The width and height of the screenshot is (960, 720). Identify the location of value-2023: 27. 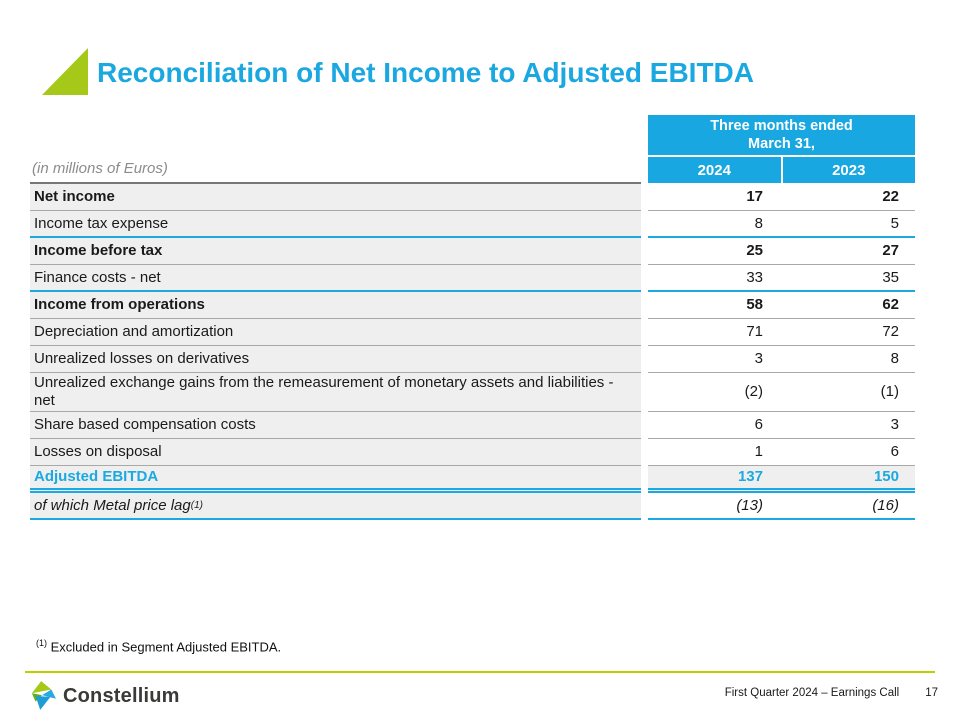
(890, 250).